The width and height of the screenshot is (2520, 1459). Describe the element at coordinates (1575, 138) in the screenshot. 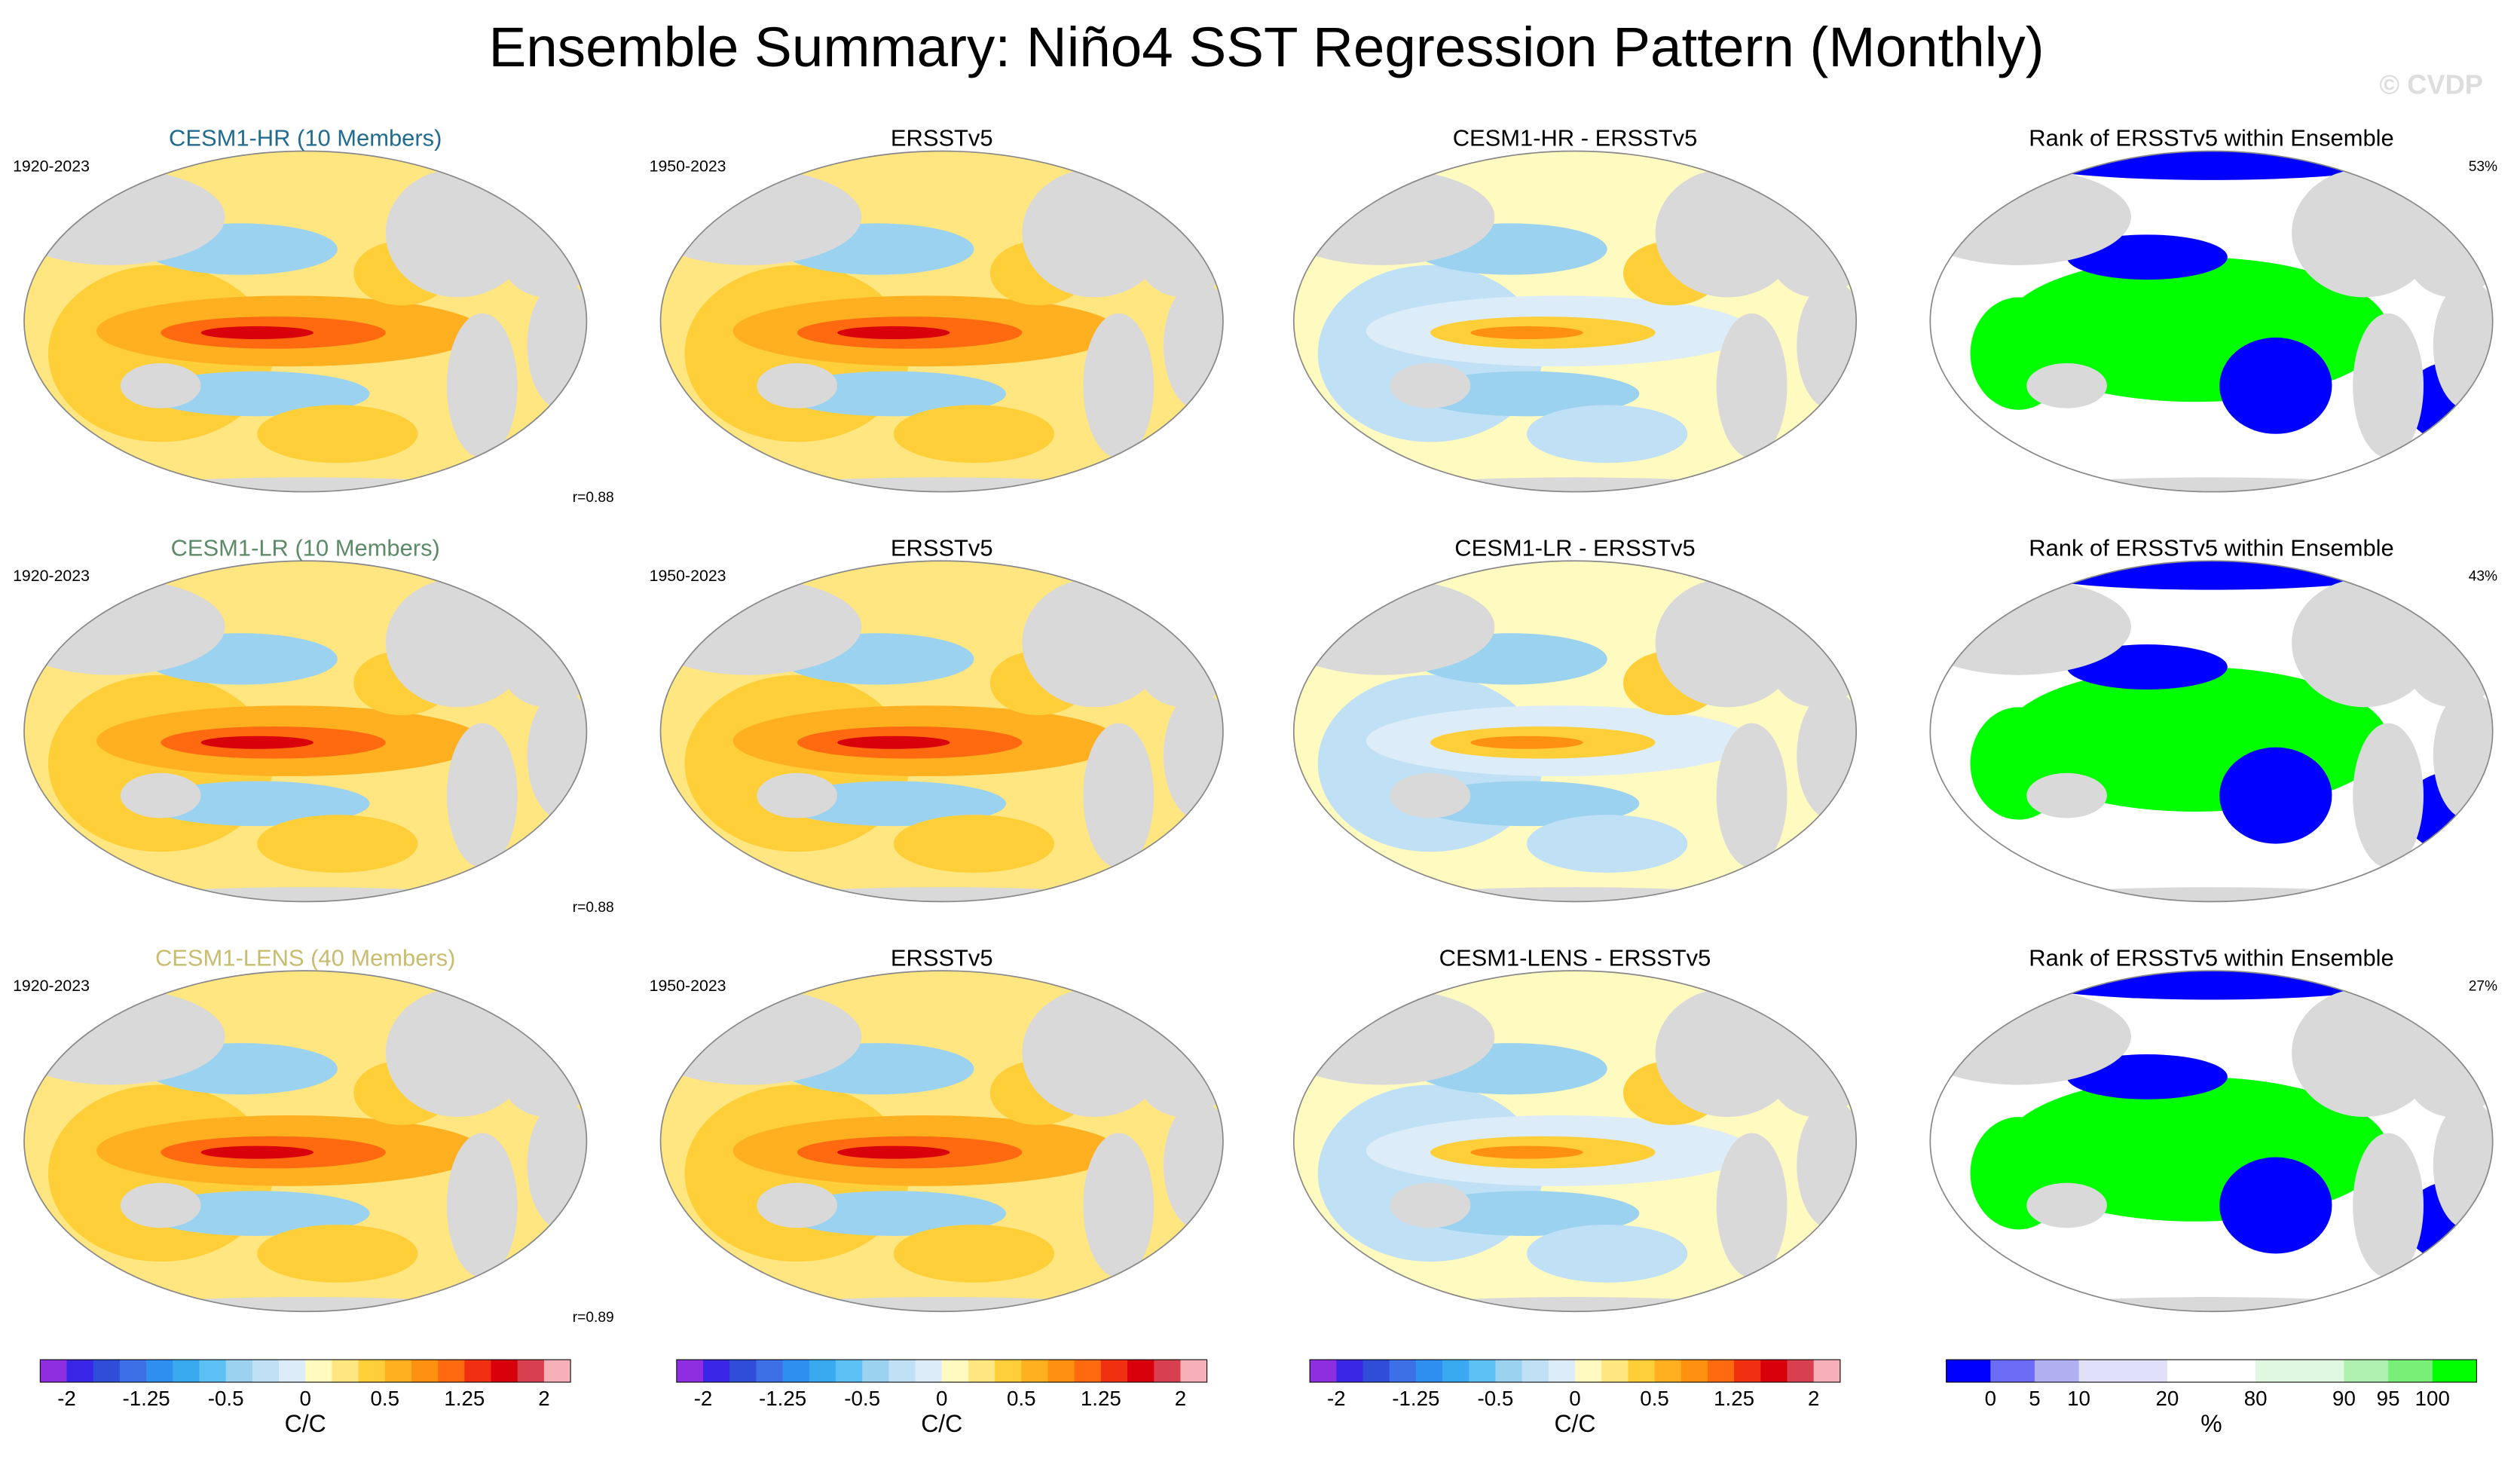

I see `panel-title: CESM1-HR - ERSSTv5` at that location.